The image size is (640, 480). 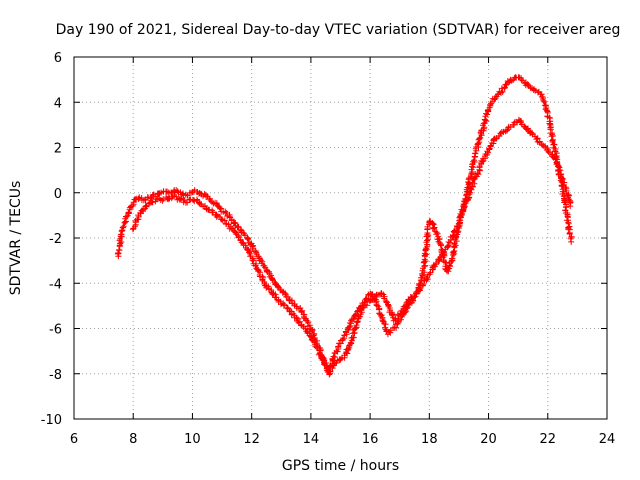 I want to click on y-tick-label: -2, so click(x=55, y=239).